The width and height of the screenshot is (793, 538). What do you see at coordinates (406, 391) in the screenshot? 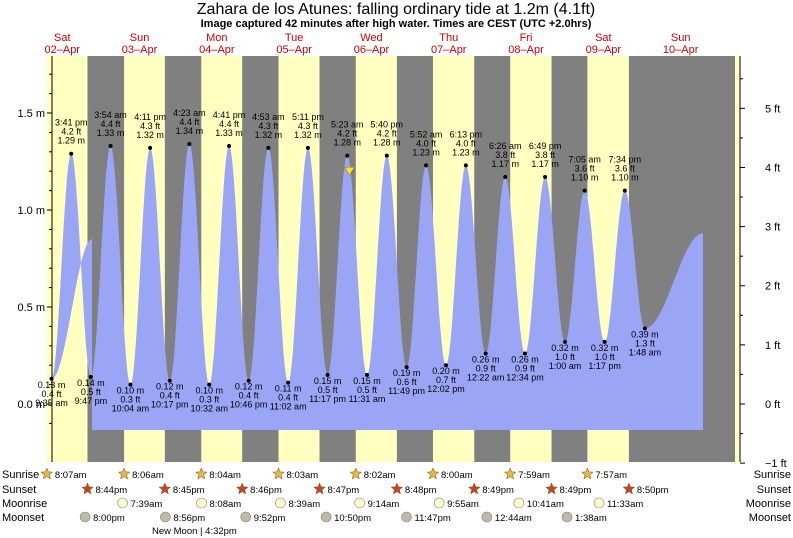
I see `tide-time-label: 11:49 pm` at bounding box center [406, 391].